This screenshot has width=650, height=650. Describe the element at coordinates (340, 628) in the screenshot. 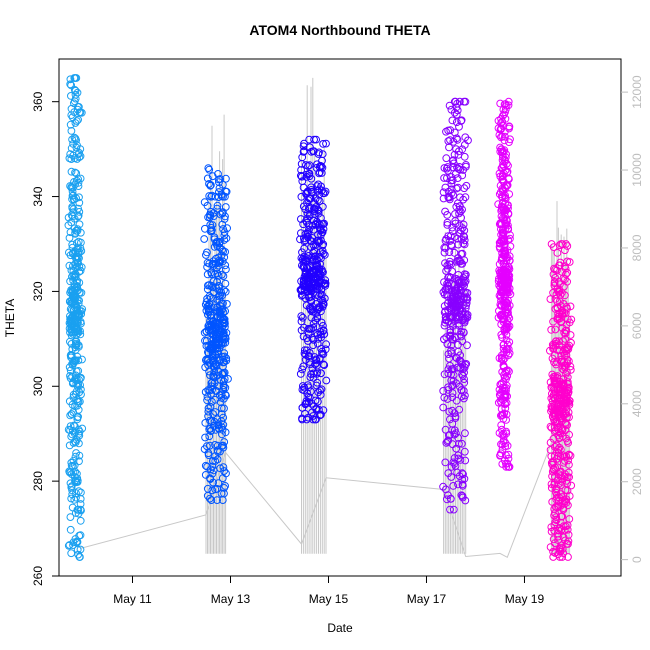

I see `x-axis-label: Date` at that location.